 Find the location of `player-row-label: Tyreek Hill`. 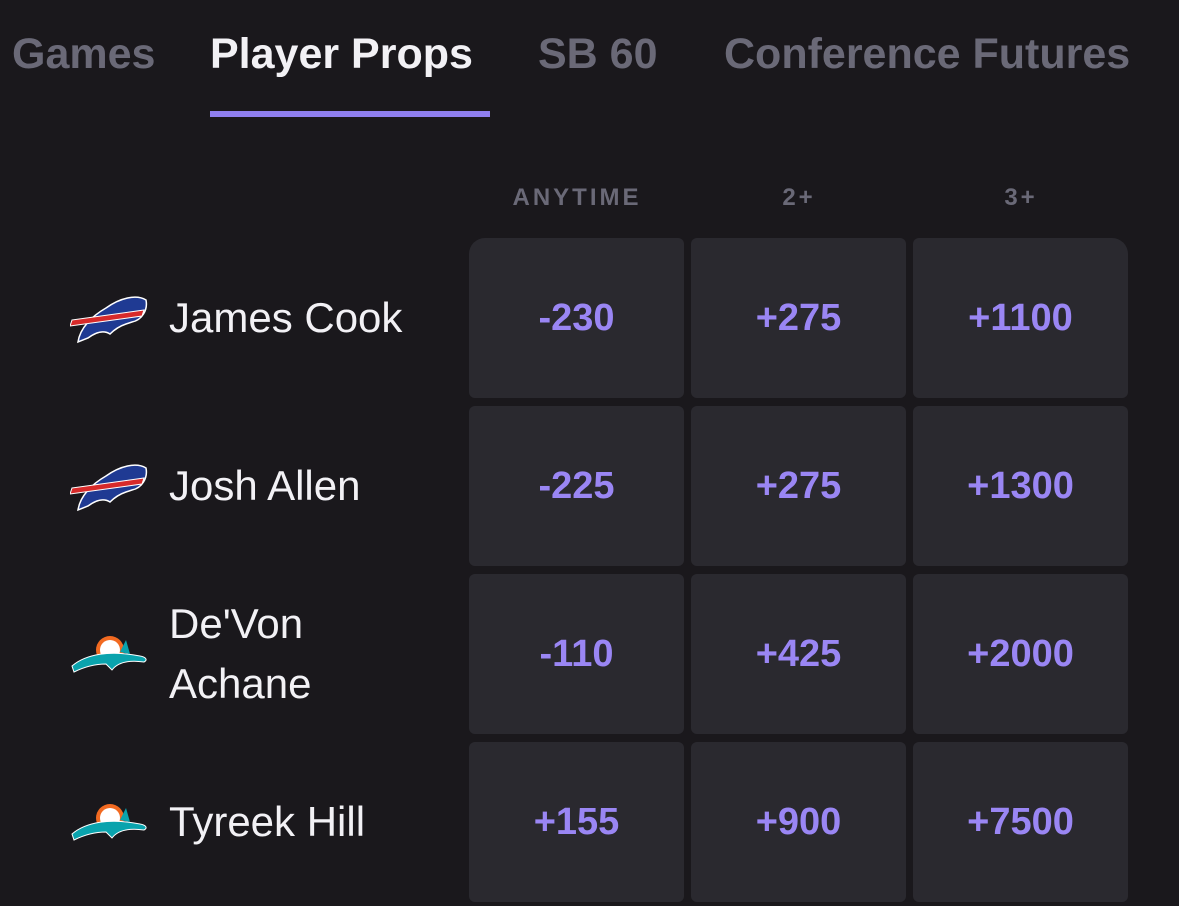

player-row-label: Tyreek Hill is located at coordinates (260, 822).